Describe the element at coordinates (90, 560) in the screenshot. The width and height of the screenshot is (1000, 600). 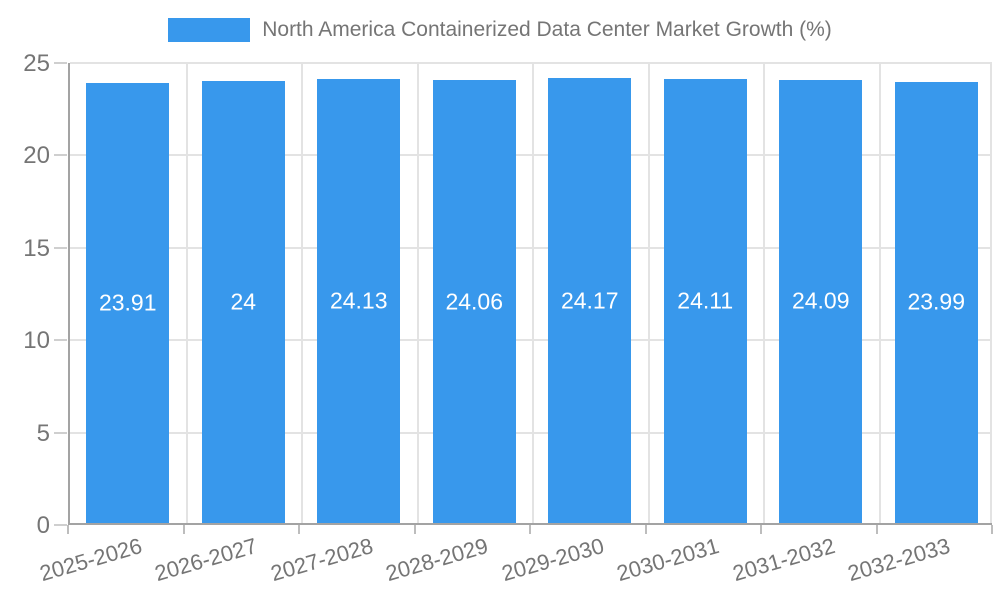
I see `x-tick-label: 2025-2026` at that location.